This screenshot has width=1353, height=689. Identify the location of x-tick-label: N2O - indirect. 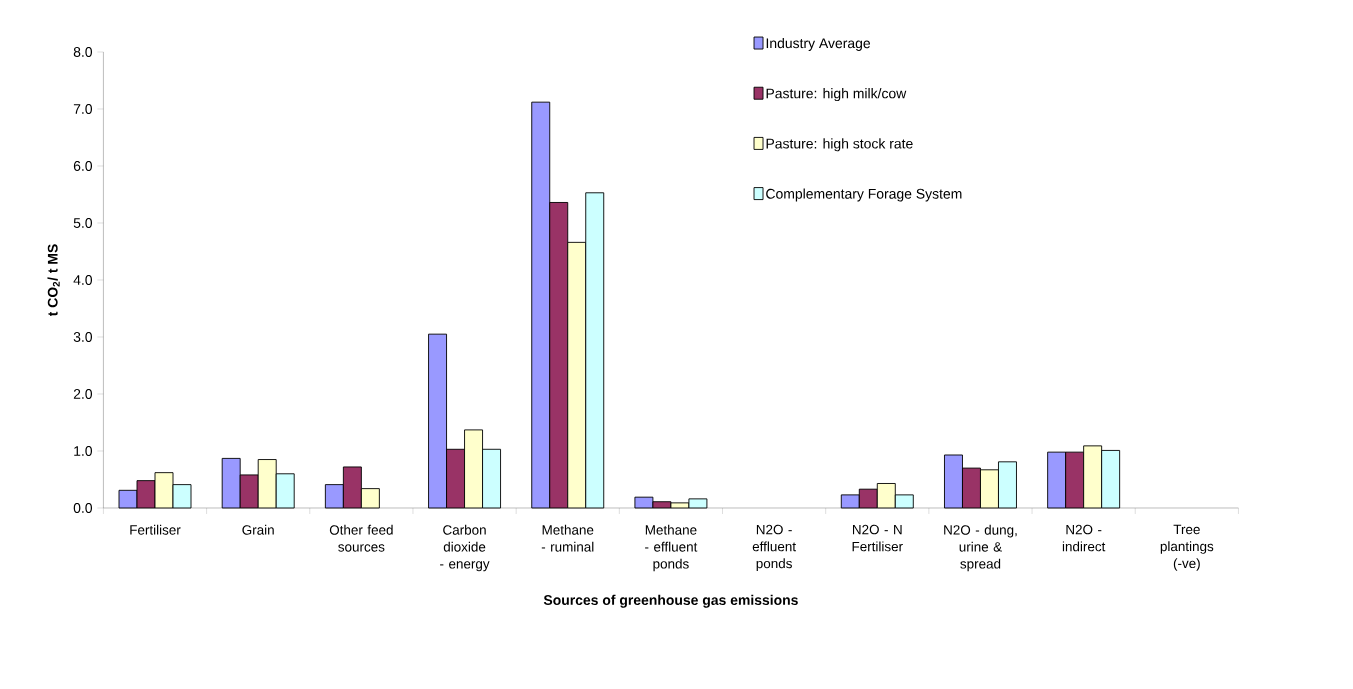
(1084, 538).